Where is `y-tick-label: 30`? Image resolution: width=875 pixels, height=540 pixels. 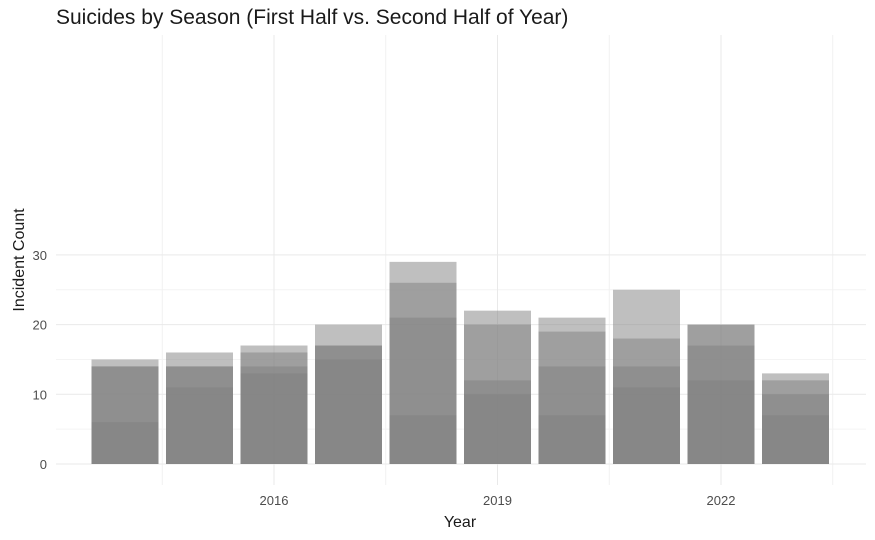 y-tick-label: 30 is located at coordinates (40, 255).